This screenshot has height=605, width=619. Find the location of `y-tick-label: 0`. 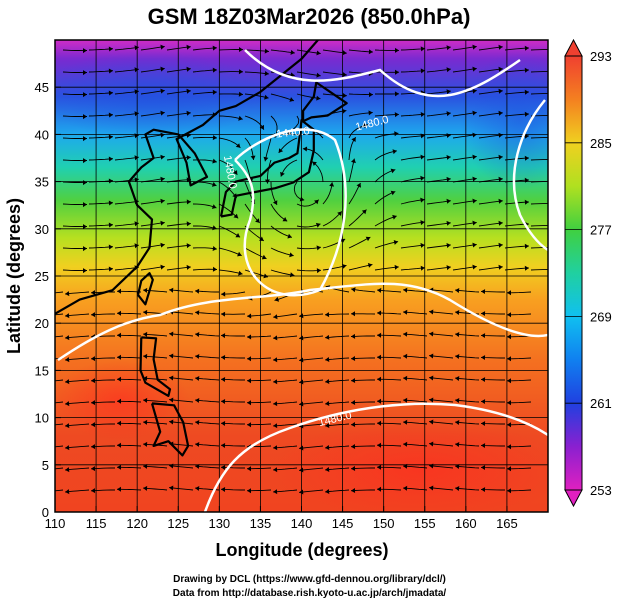

y-tick-label: 0 is located at coordinates (45, 512).